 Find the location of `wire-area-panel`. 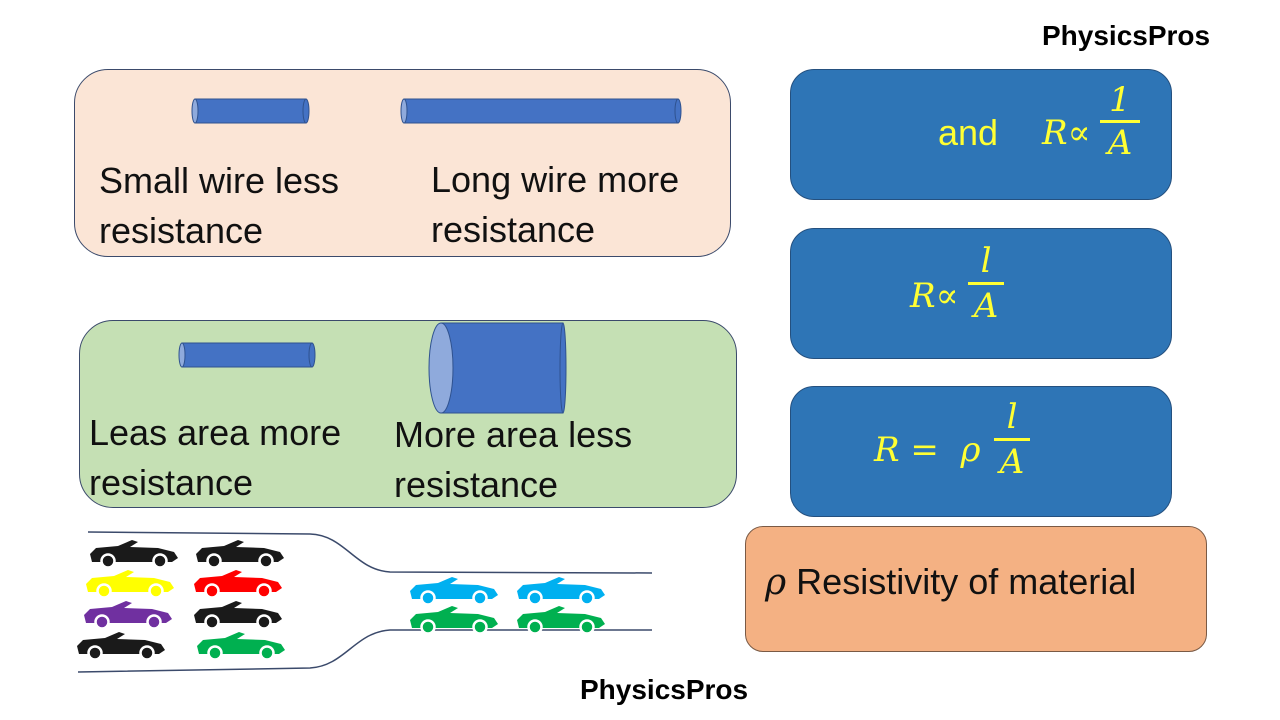

wire-area-panel is located at coordinates (408, 414).